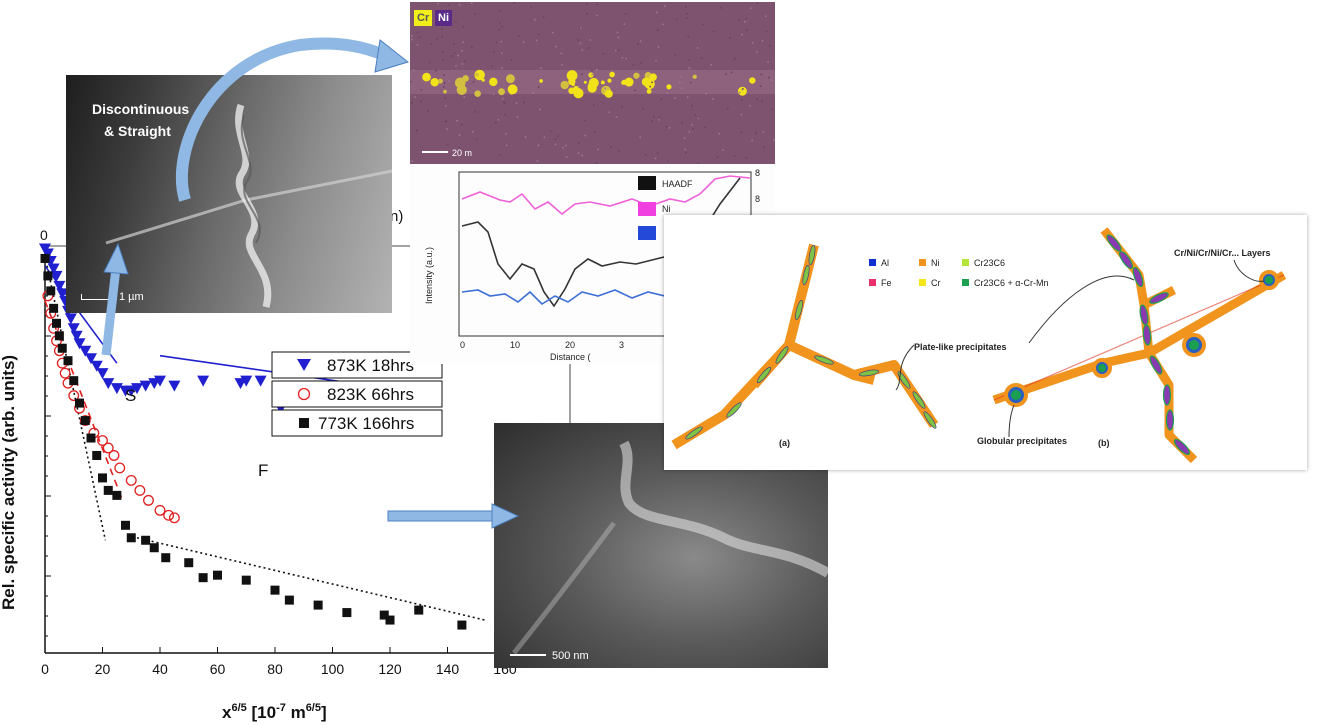 This screenshot has width=1333, height=725. I want to click on fit-line, so click(311, 578).